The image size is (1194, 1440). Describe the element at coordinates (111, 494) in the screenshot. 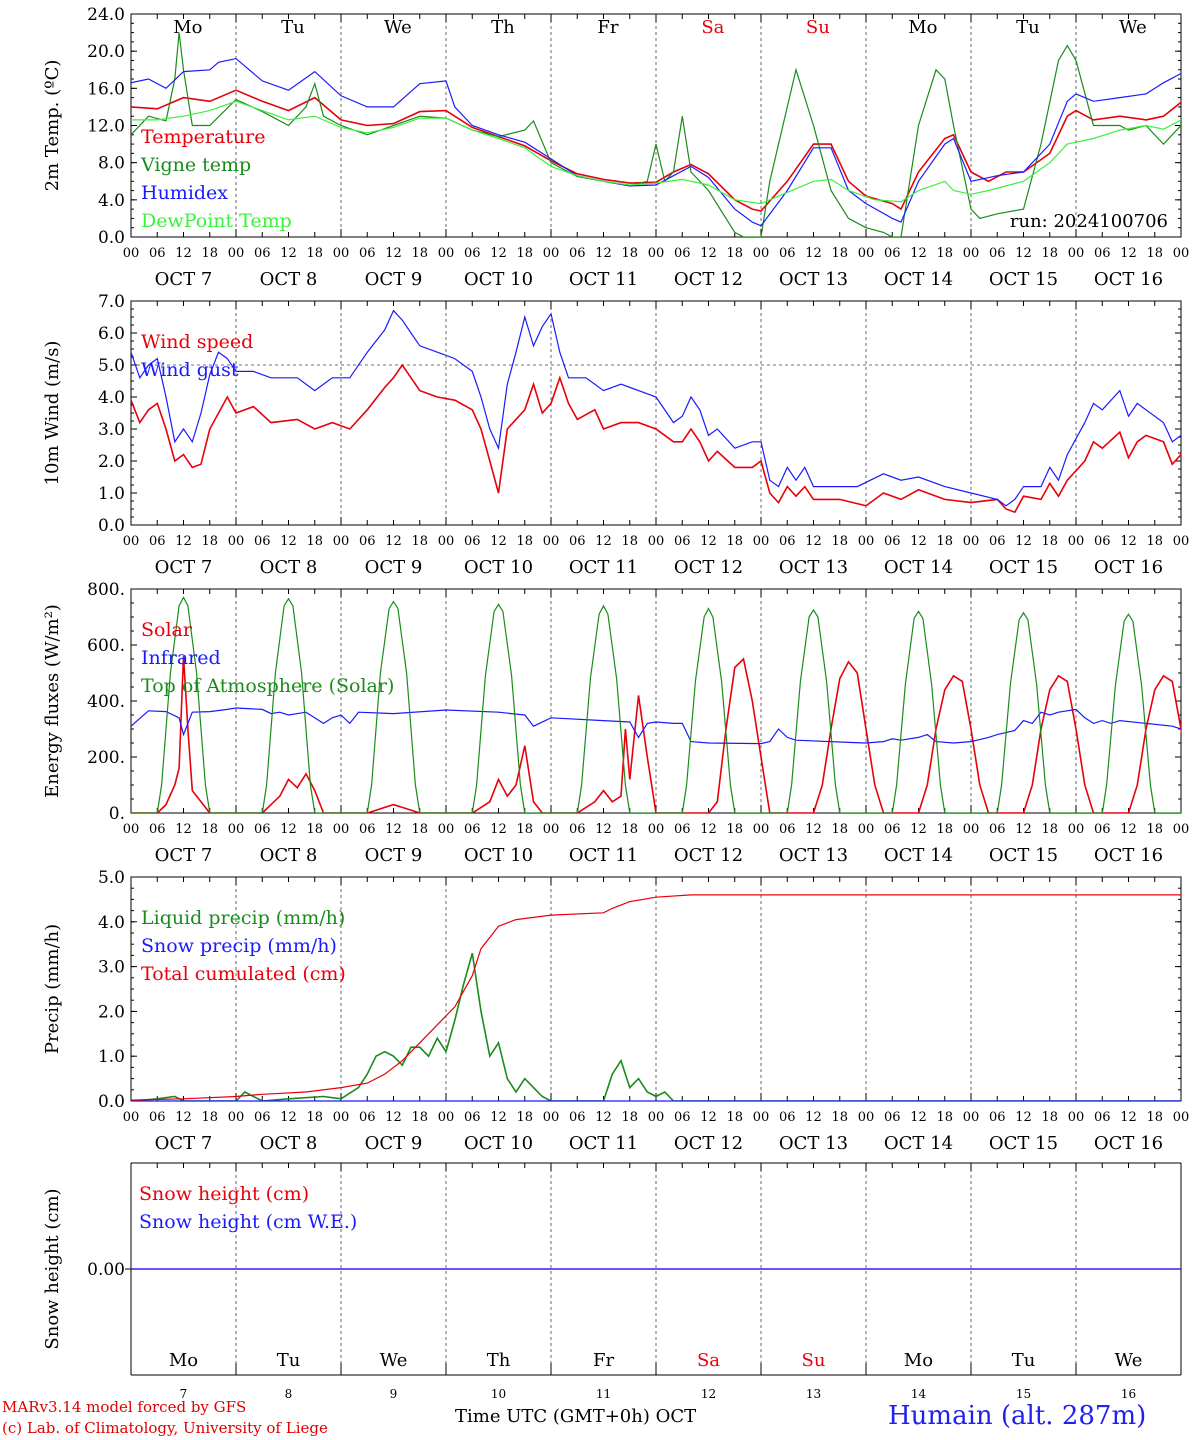

I see `y-tick-label: 1.0` at that location.